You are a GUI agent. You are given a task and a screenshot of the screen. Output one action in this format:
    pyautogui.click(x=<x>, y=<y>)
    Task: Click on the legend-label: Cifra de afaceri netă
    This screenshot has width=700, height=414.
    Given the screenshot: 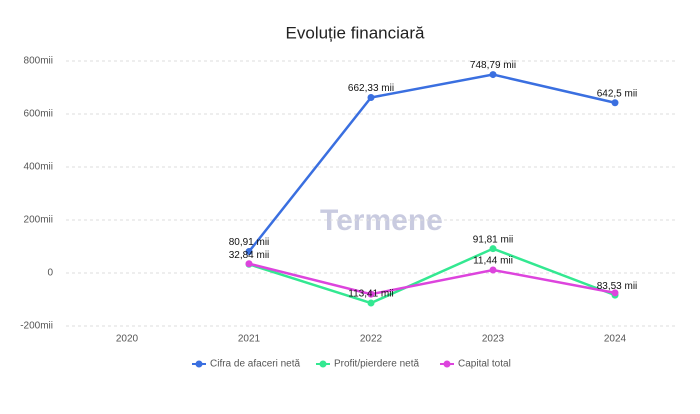 What is the action you would take?
    pyautogui.click(x=255, y=364)
    